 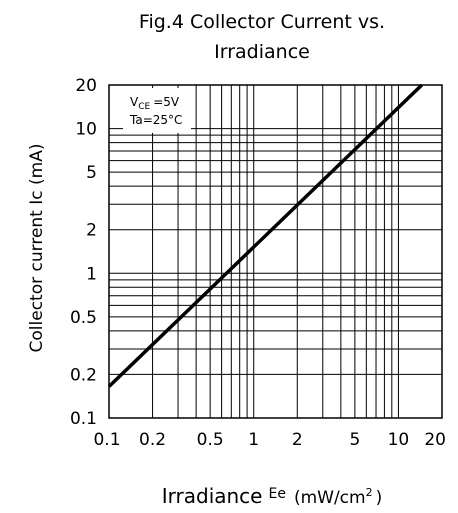 I want to click on annotation-box, so click(x=157, y=110).